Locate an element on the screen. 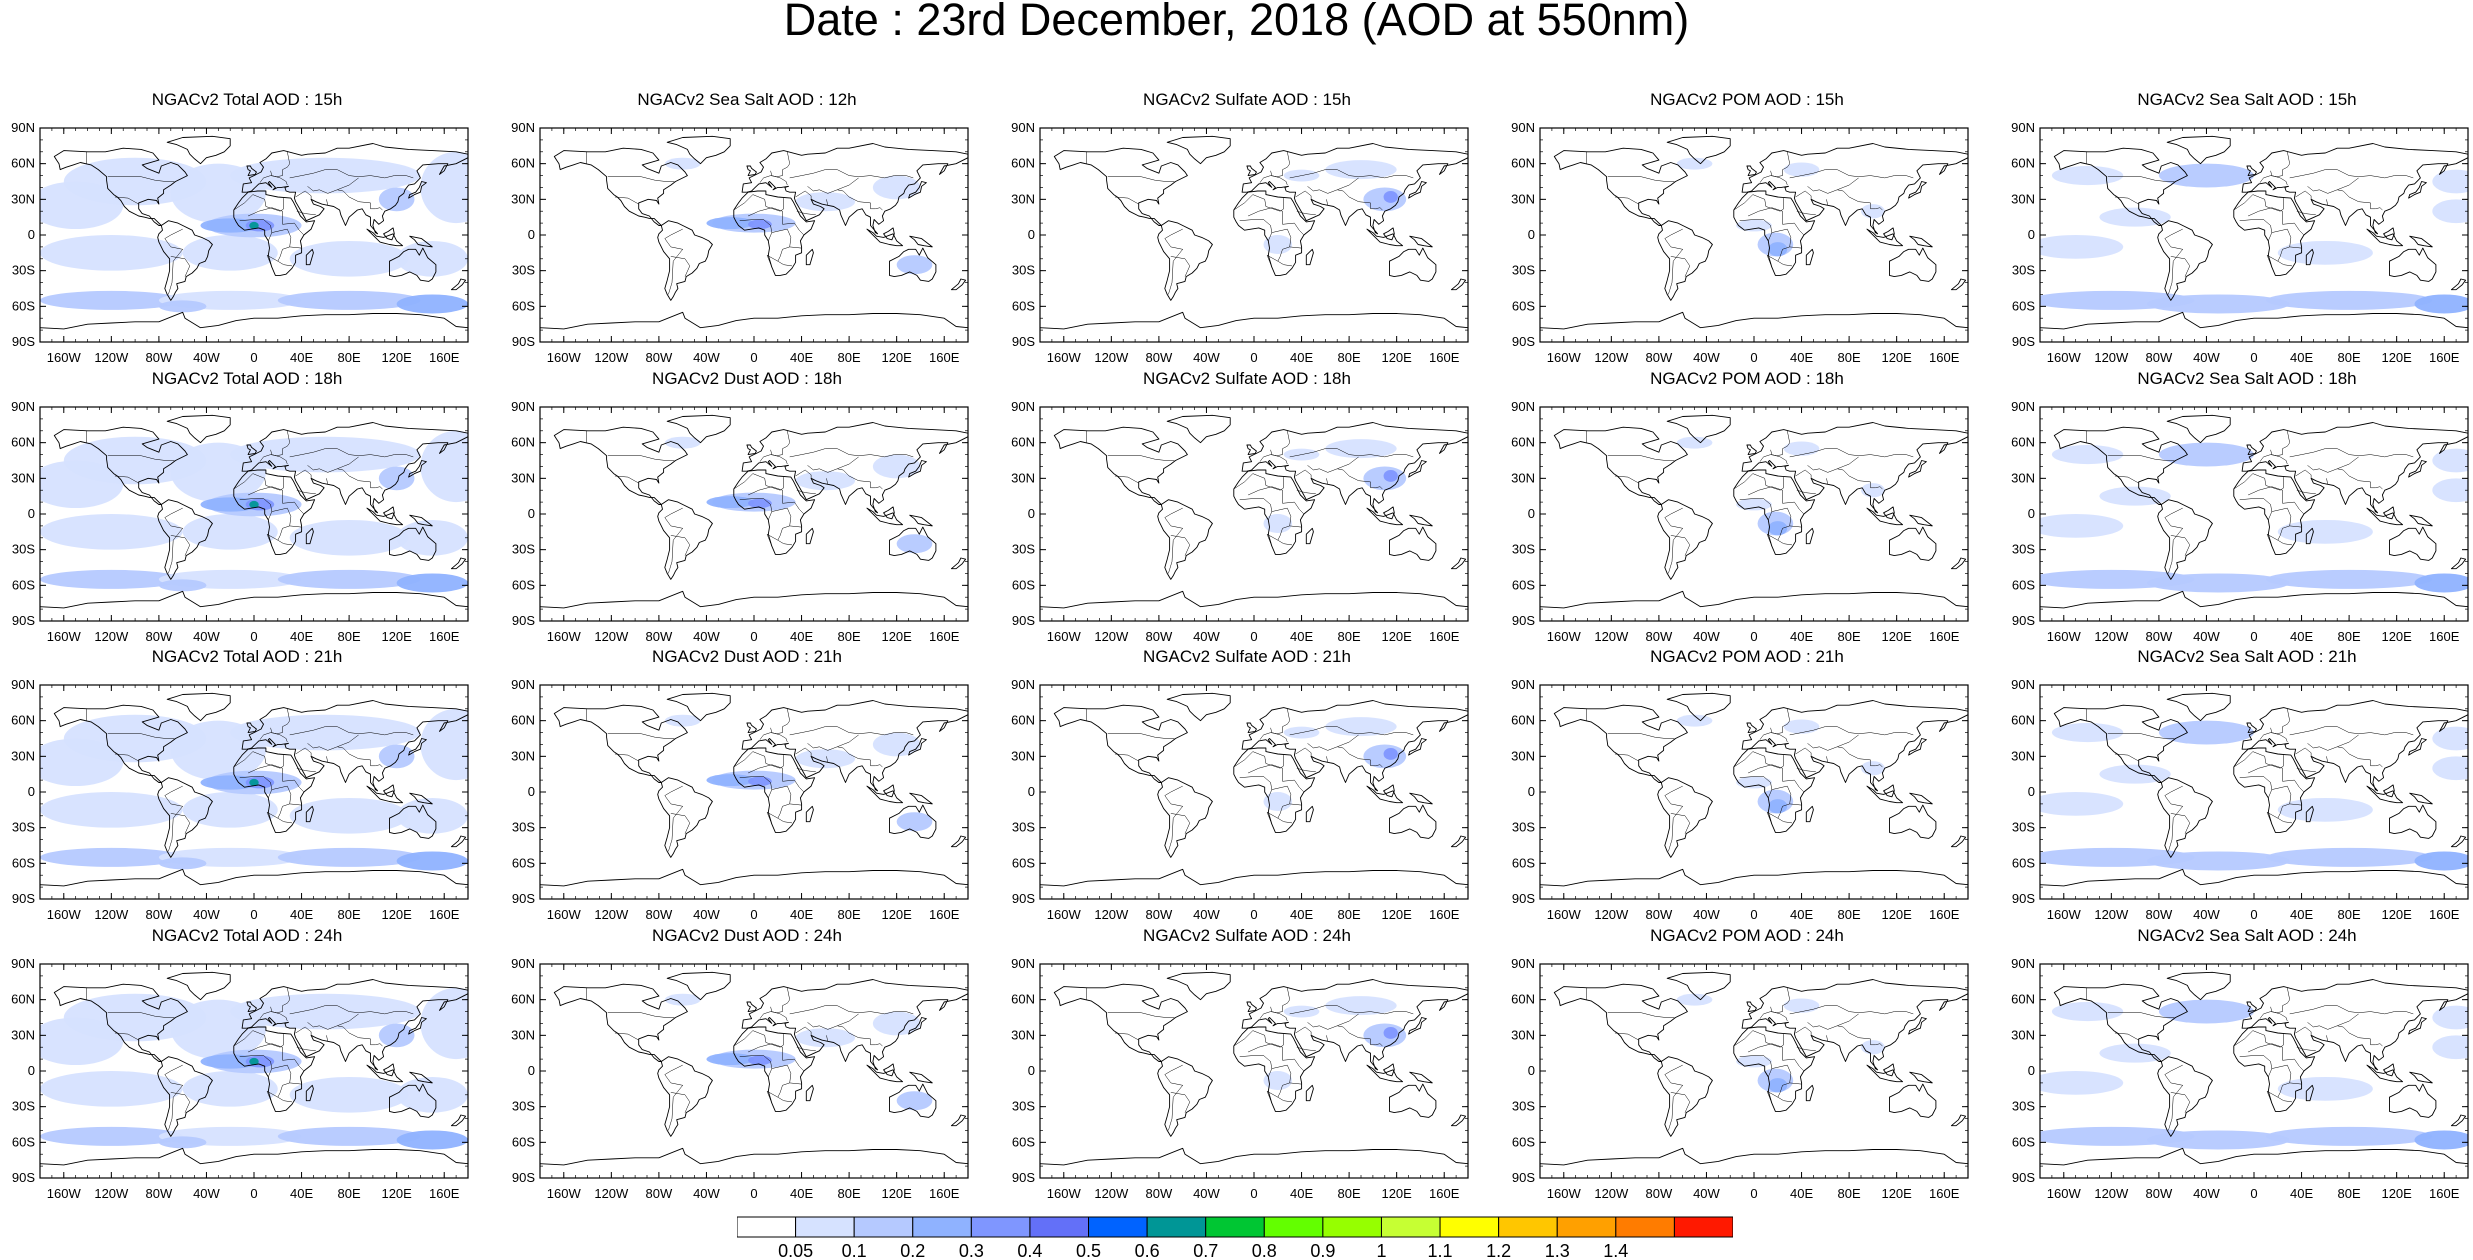 This screenshot has height=1260, width=2473. new-zealand-outline is located at coordinates (2458, 563).